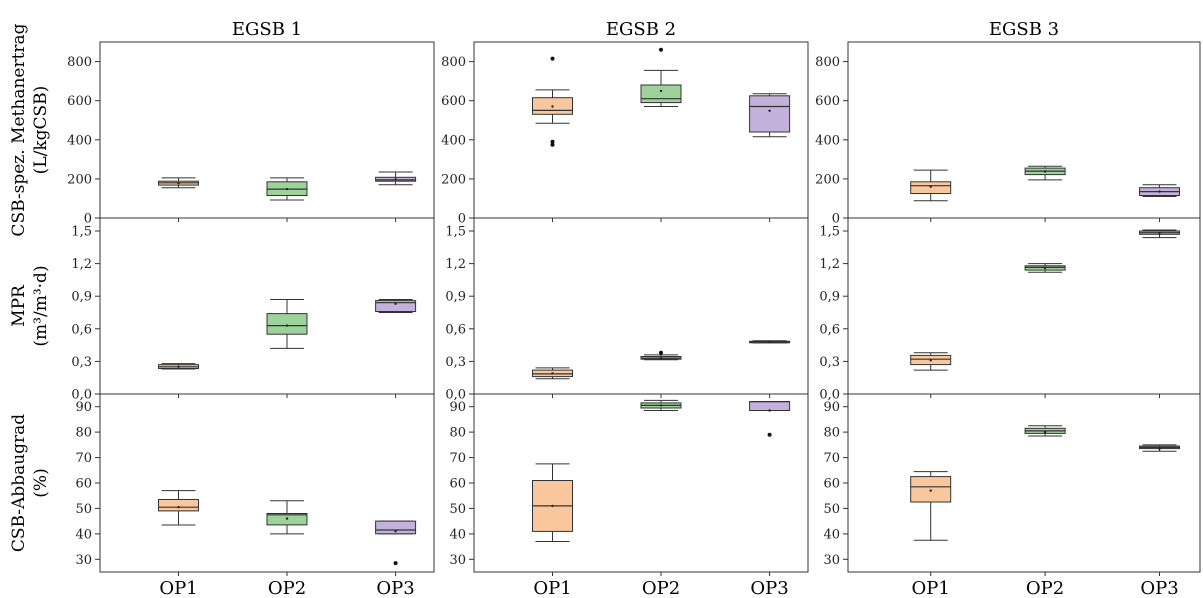  I want to click on y-tick-label: 0,6, so click(455, 329).